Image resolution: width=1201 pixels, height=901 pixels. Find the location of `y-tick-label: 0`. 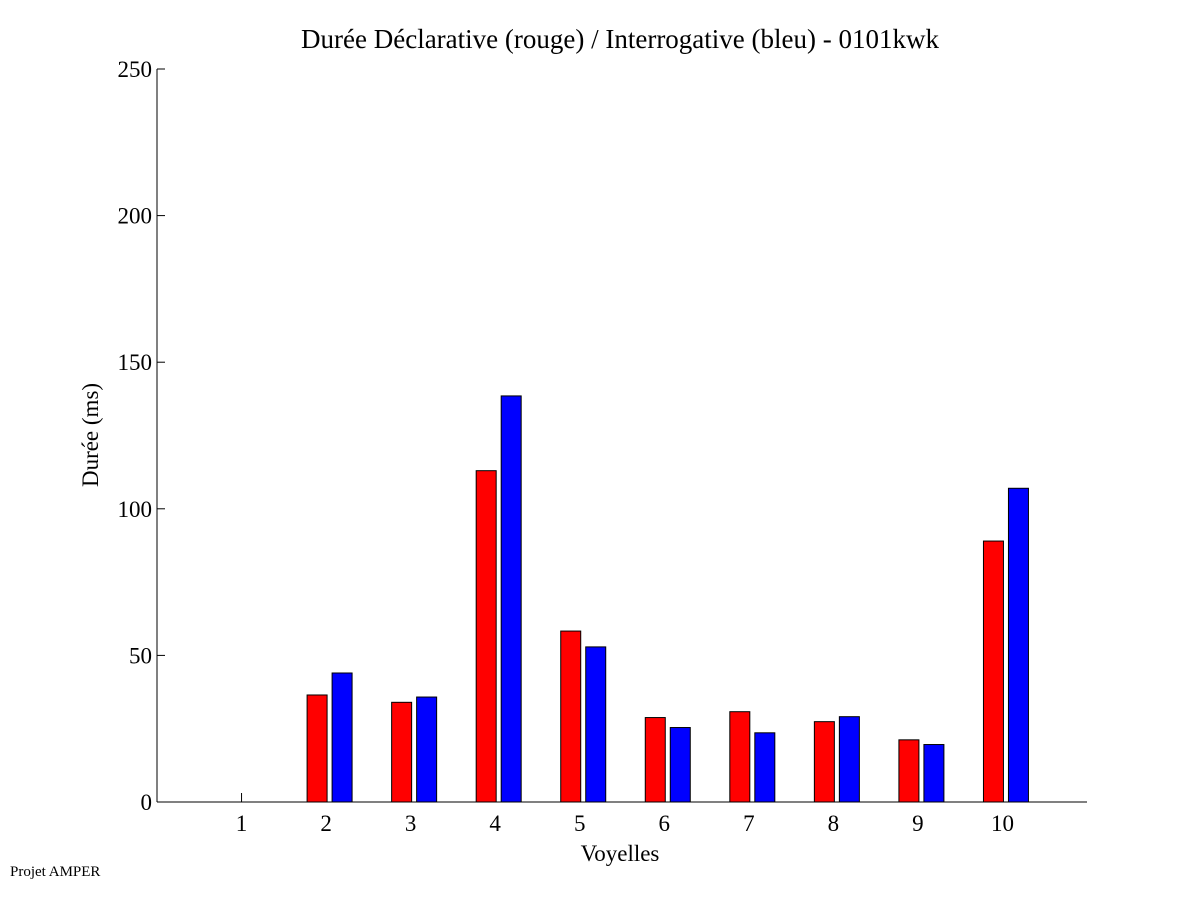

y-tick-label: 0 is located at coordinates (147, 802).